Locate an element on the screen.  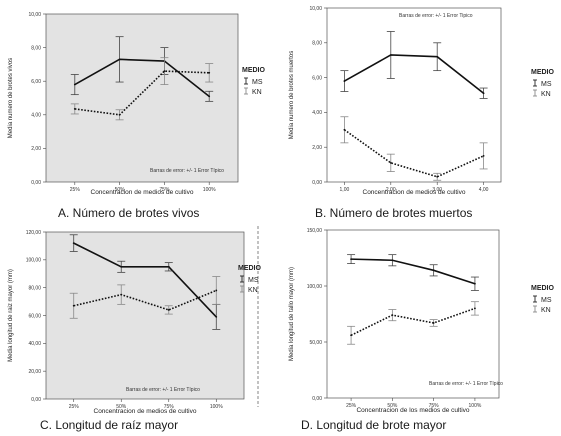
chart-c-plot-area is located at coordinates (145, 315).